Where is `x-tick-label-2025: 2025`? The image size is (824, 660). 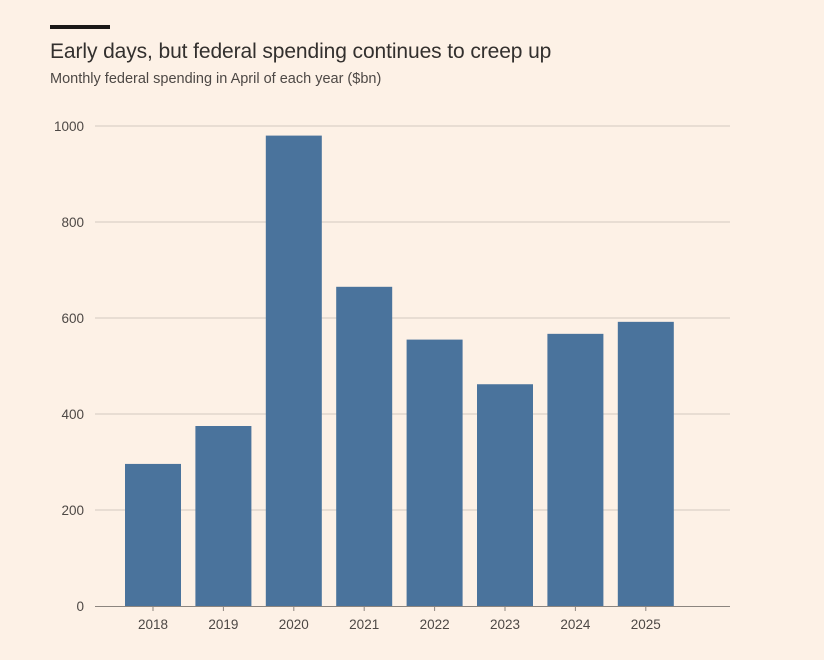
x-tick-label-2025: 2025 is located at coordinates (646, 624).